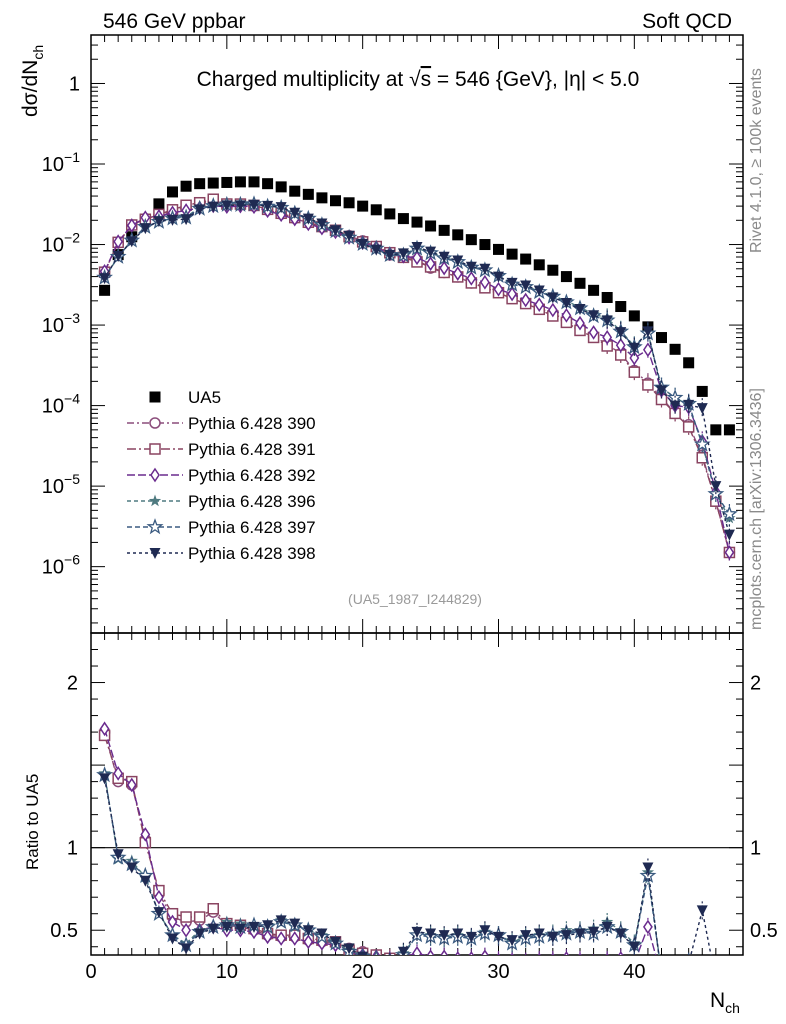 This screenshot has height=1024, width=786. What do you see at coordinates (32, 822) in the screenshot?
I see `ratio-axis-label: Ratio to UA5` at bounding box center [32, 822].